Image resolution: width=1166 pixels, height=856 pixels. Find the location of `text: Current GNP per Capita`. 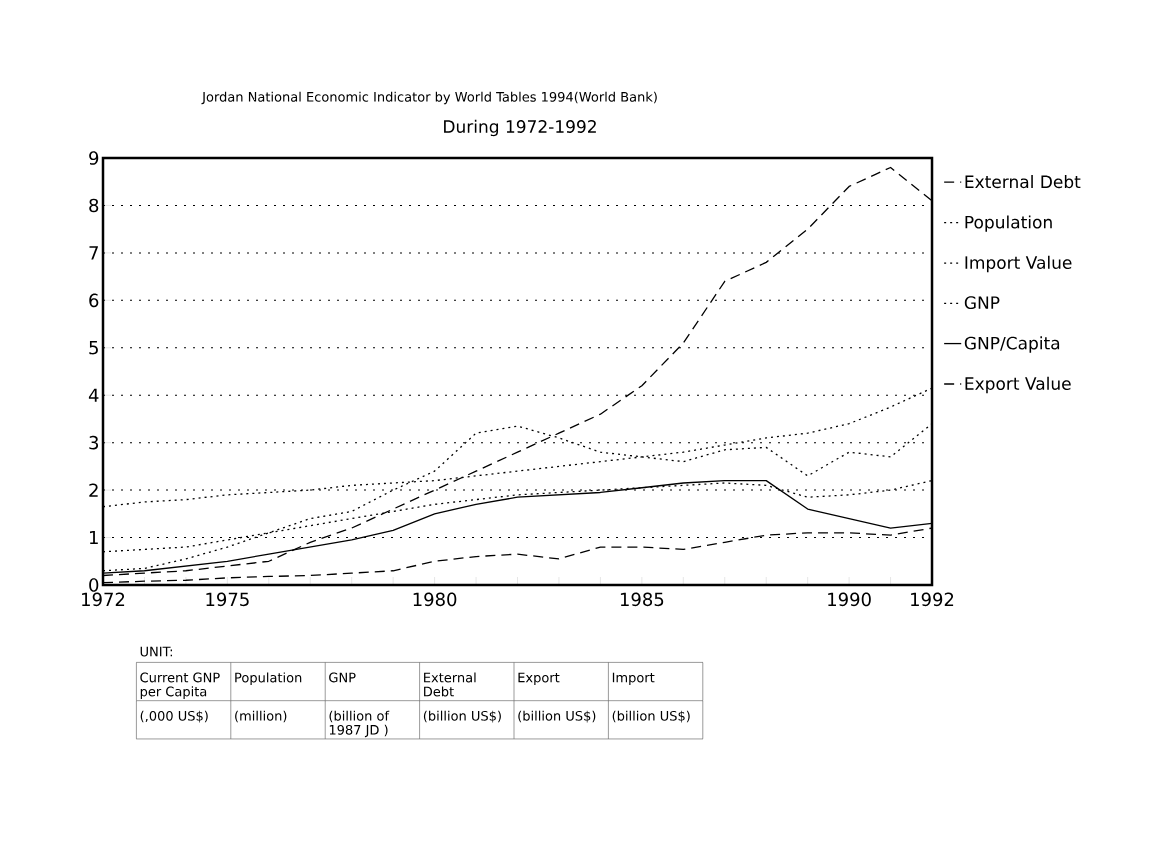

text: Current GNP per Capita is located at coordinates (180, 685).